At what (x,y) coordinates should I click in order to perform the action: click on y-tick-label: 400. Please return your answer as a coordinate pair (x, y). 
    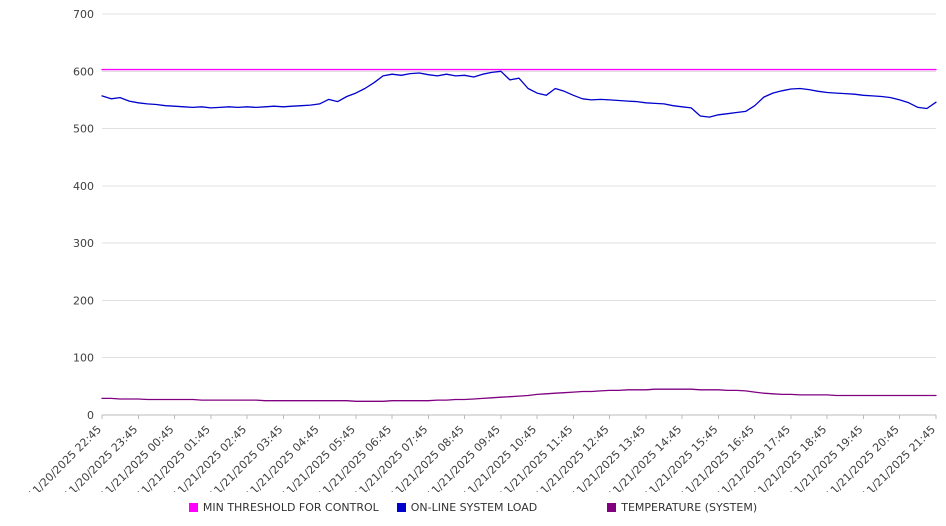
    Looking at the image, I should click on (83, 186).